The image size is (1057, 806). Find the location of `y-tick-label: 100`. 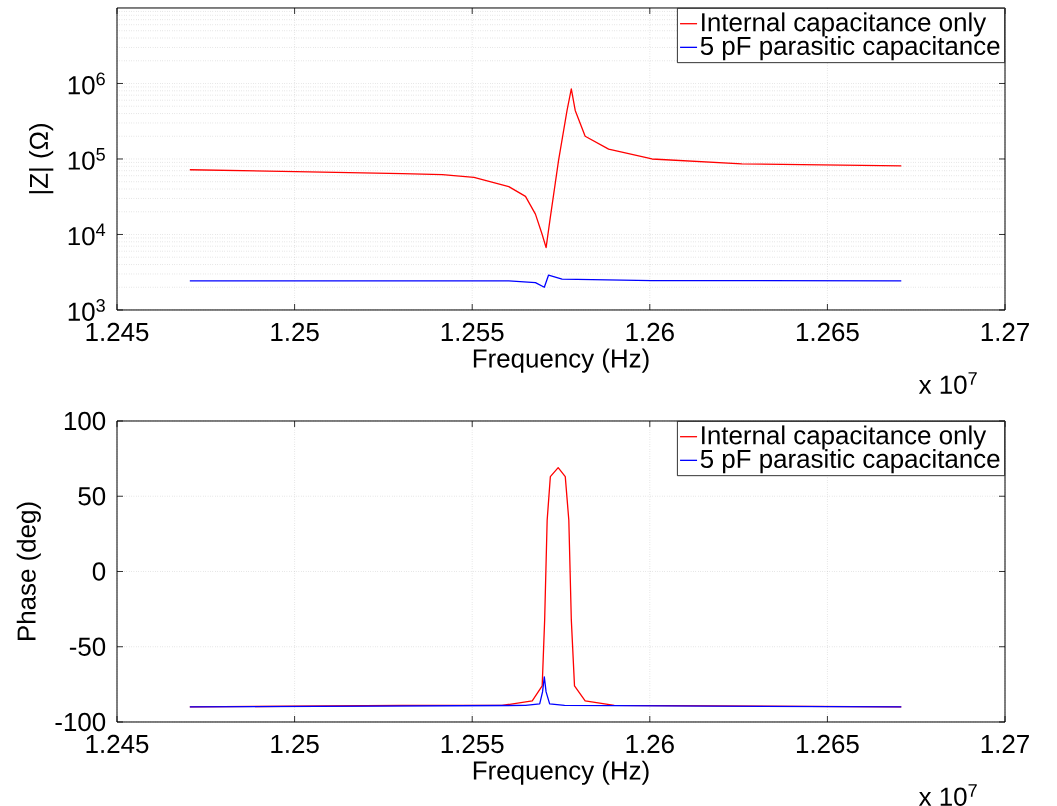

y-tick-label: 100 is located at coordinates (85, 421).